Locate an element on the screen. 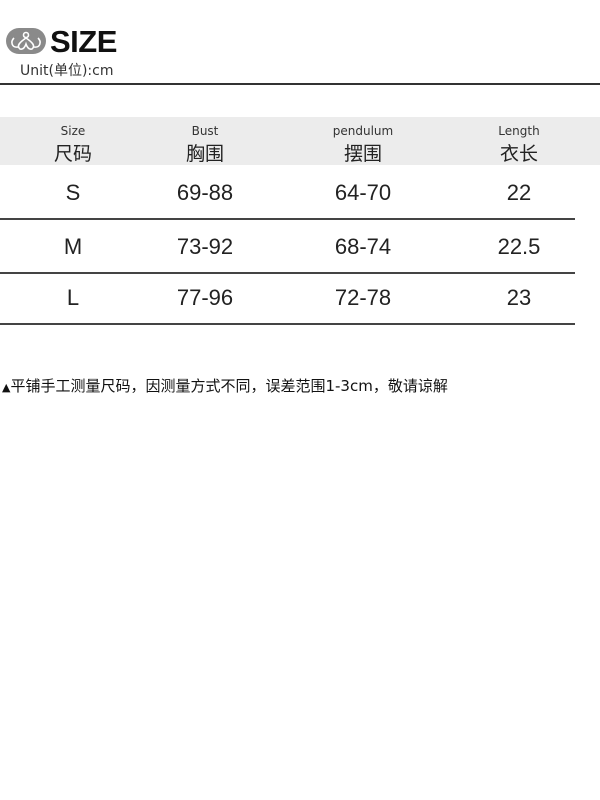 This screenshot has width=600, height=800. lotus-logo-icon is located at coordinates (26, 41).